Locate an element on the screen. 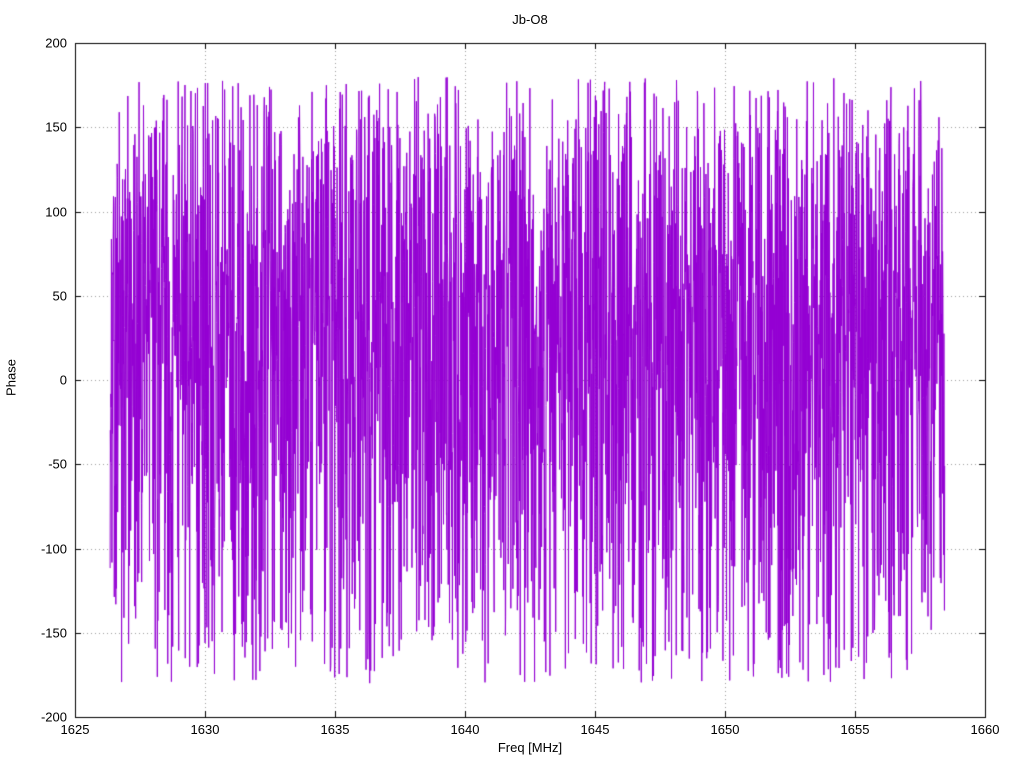 The image size is (1024, 768). y-tick-label: 50 is located at coordinates (59, 296).